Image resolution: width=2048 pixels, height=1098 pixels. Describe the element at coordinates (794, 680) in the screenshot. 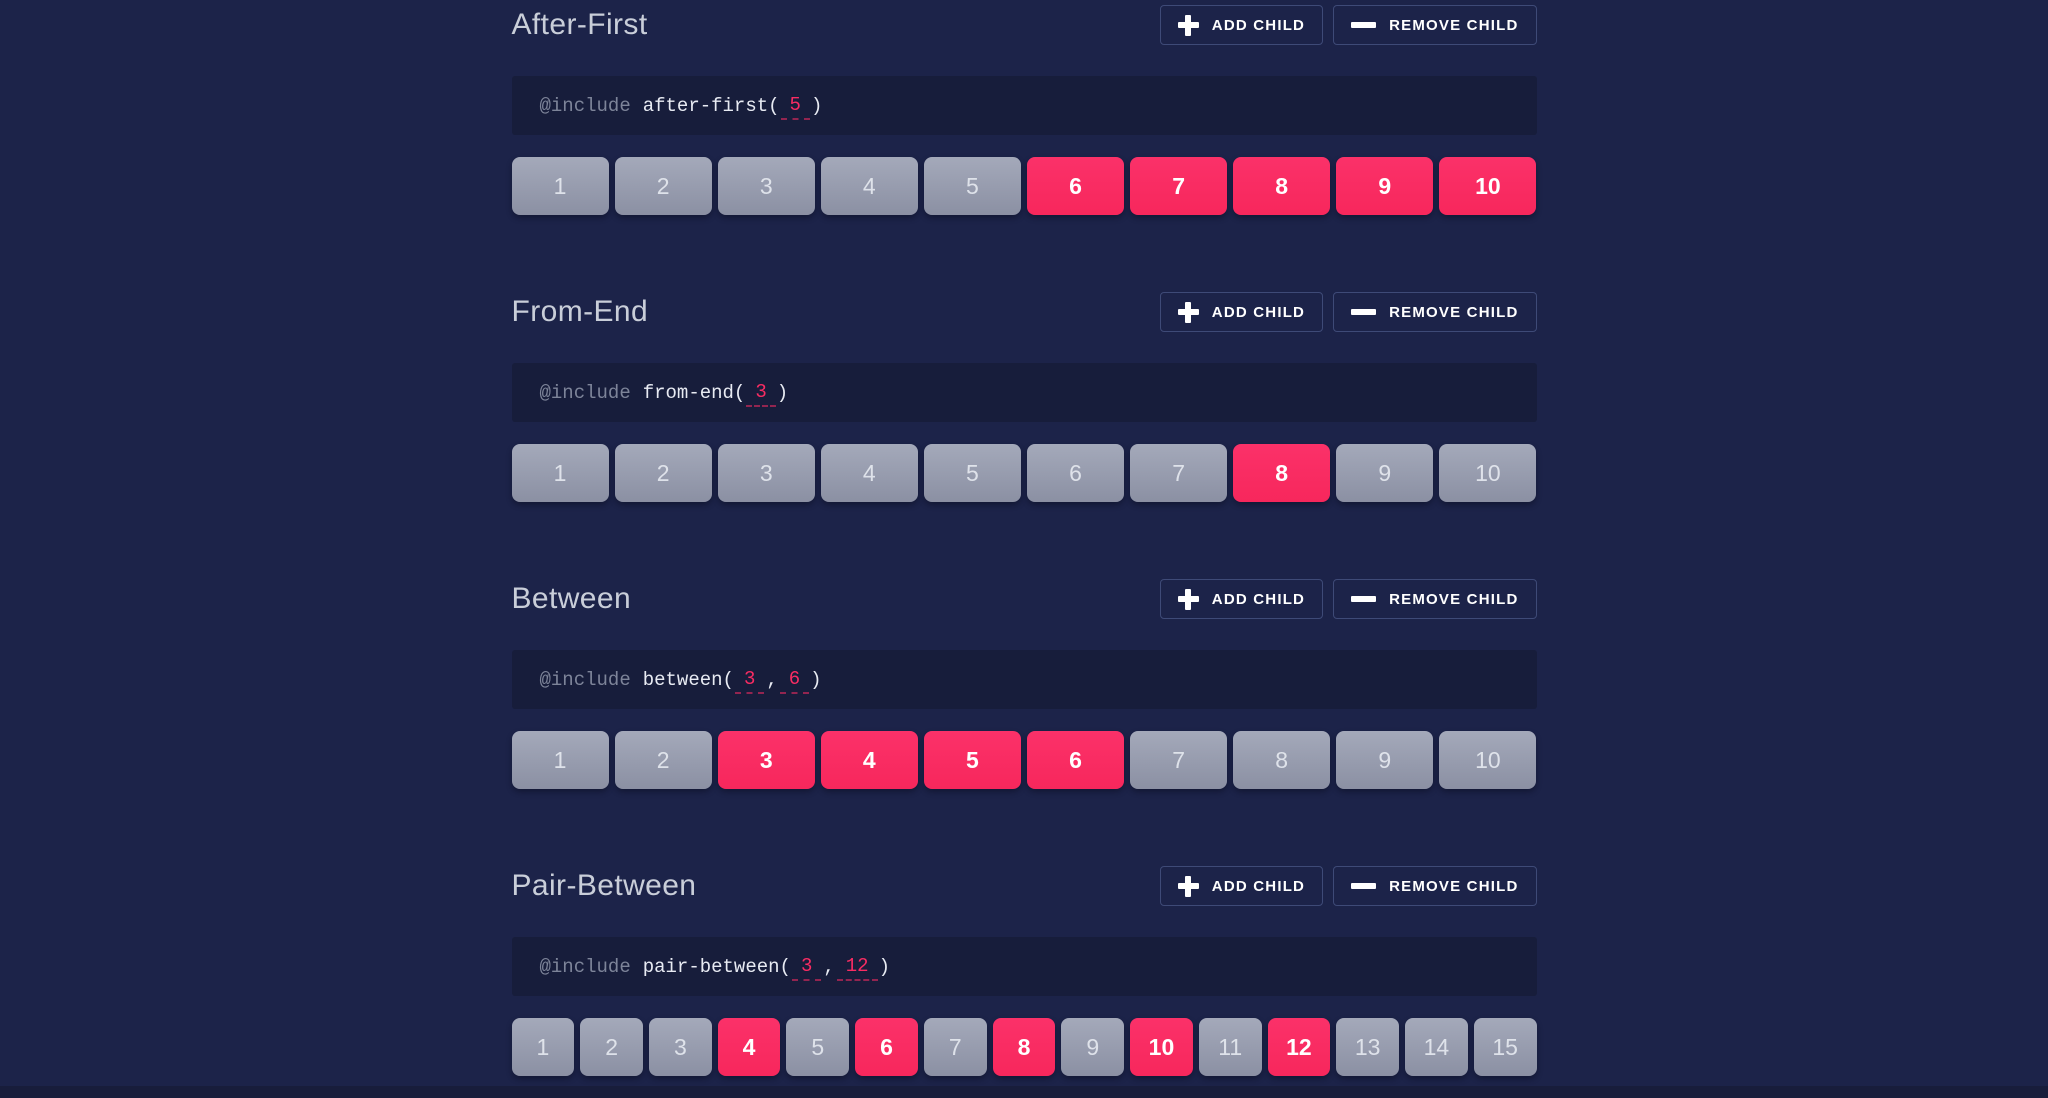

I see `code-arg-input: 6` at that location.